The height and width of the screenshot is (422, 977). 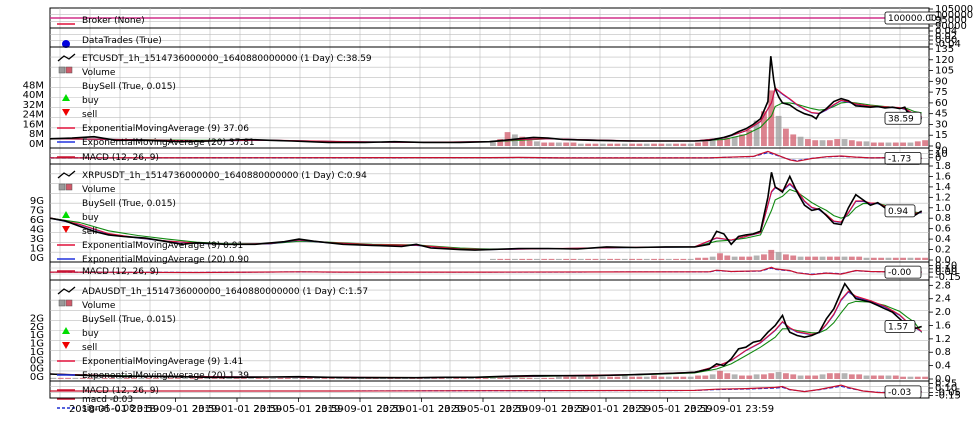 I want to click on volume-tick-label: 1G, so click(x=37, y=335).